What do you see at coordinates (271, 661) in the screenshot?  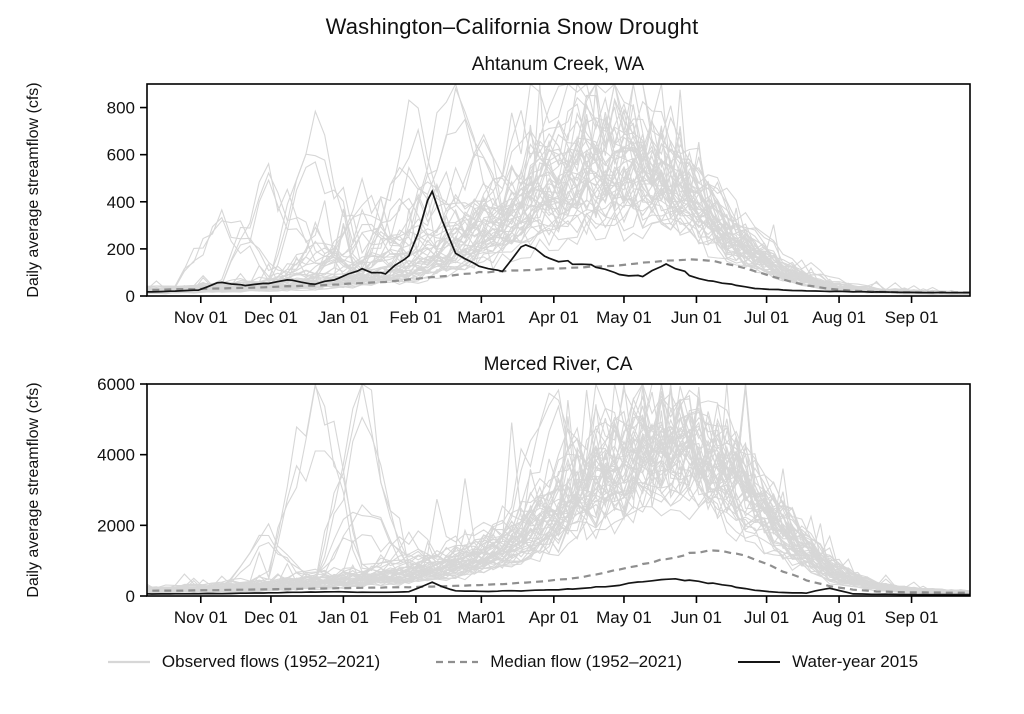 I see `legend-label-observed: Observed flows (1952–2021)` at bounding box center [271, 661].